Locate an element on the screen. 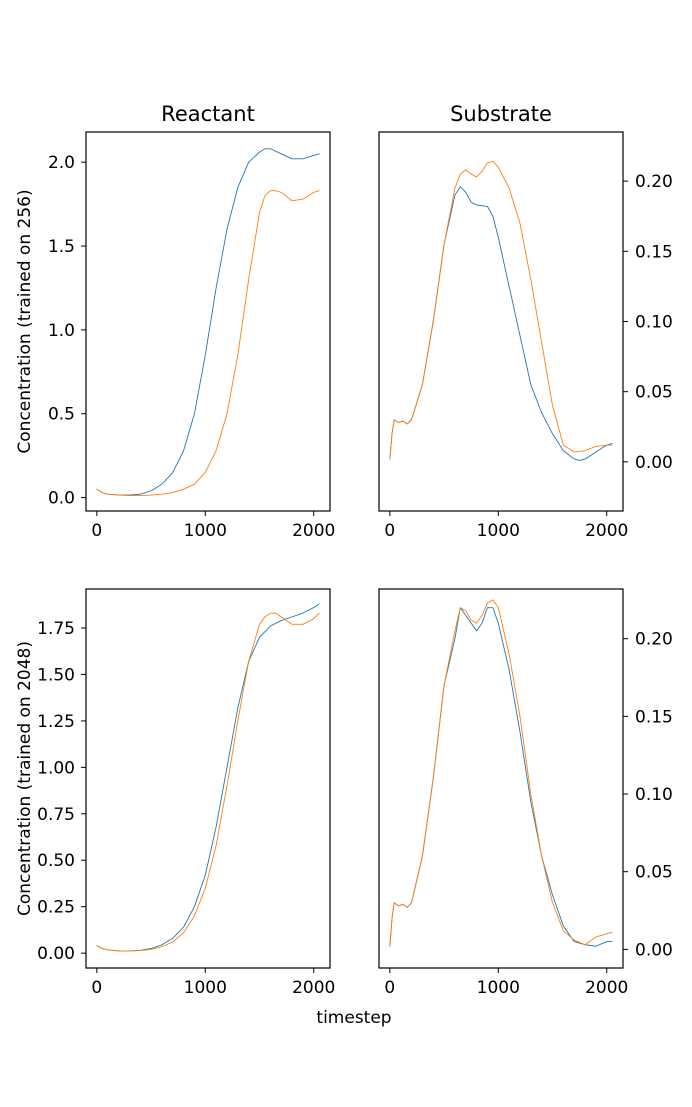 The height and width of the screenshot is (1107, 692). y-tick-label: 0.0 is located at coordinates (61, 499).